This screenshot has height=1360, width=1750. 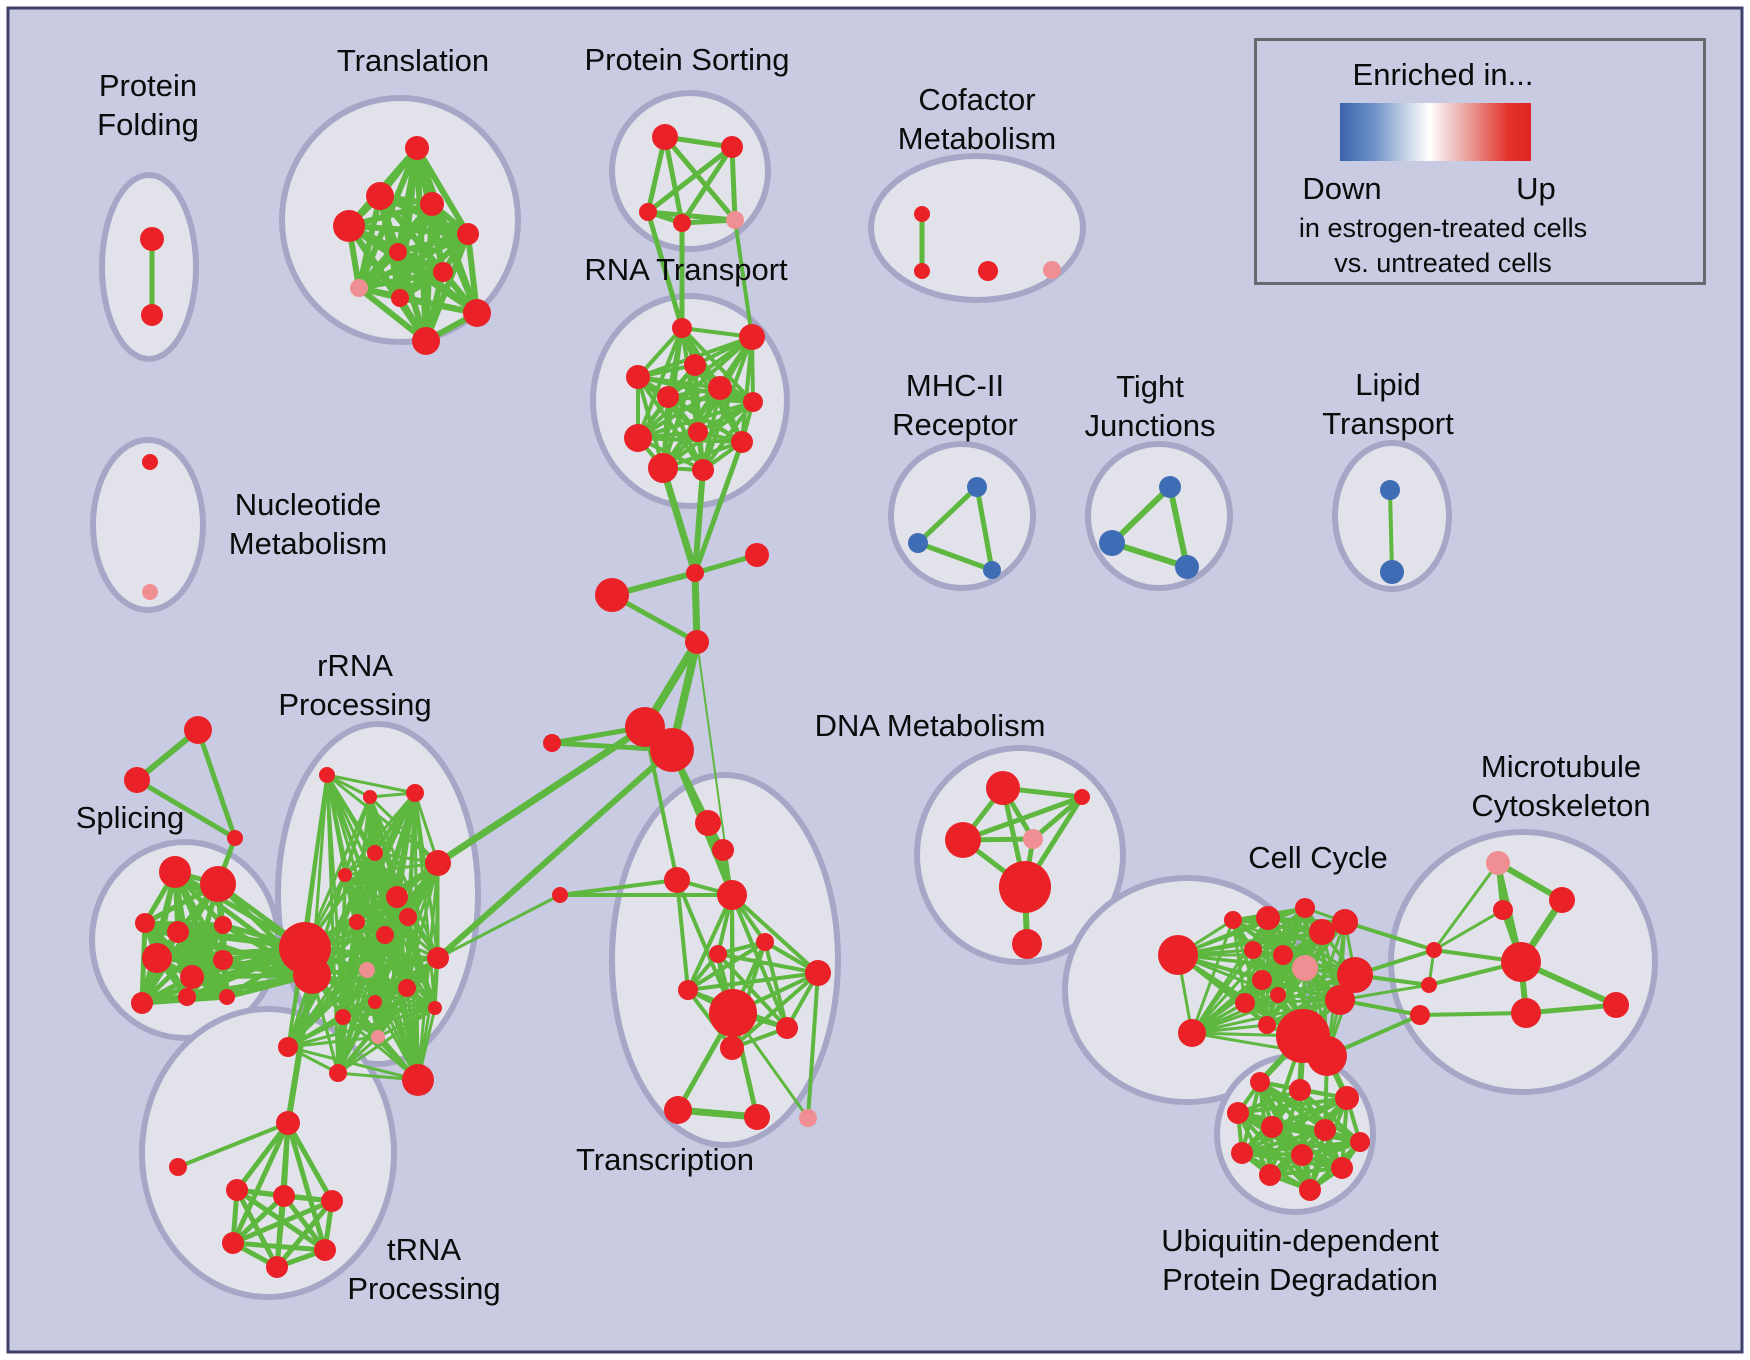 I want to click on gene-set-node-mt8, so click(x=1429, y=985).